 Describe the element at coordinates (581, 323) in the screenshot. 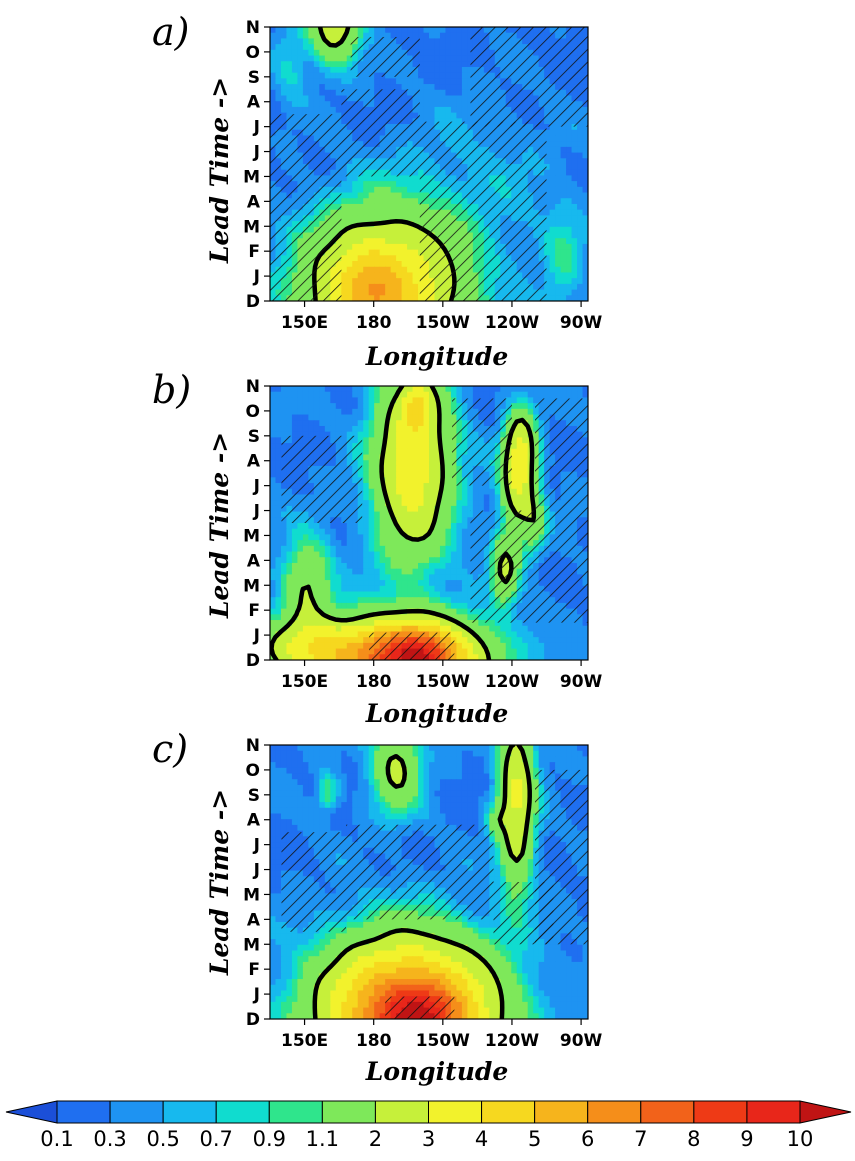

I see `x-tick-label: 90W` at that location.